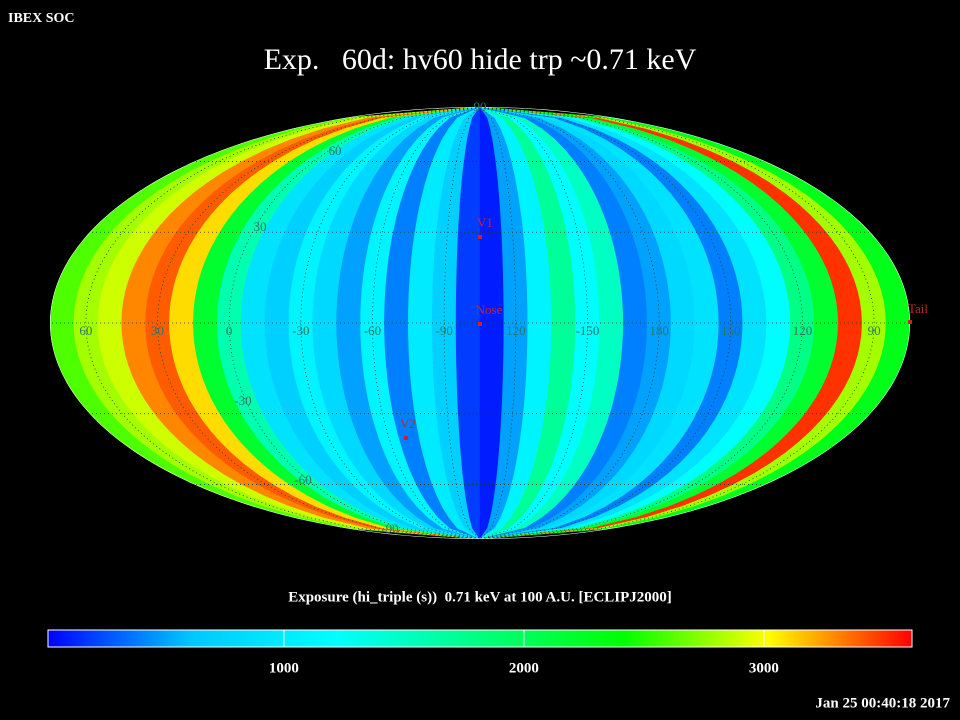  Describe the element at coordinates (389, 528) in the screenshot. I see `latitude-label: -90` at that location.